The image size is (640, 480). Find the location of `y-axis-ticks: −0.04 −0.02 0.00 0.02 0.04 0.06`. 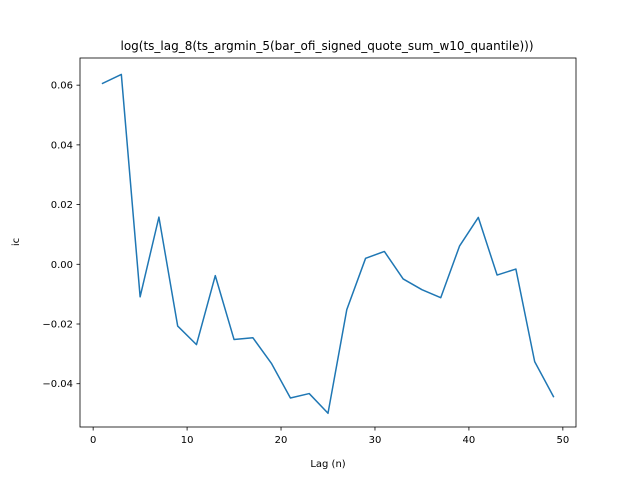

y-axis-ticks: −0.04 −0.02 0.00 0.02 0.04 0.06 is located at coordinates (61, 235).